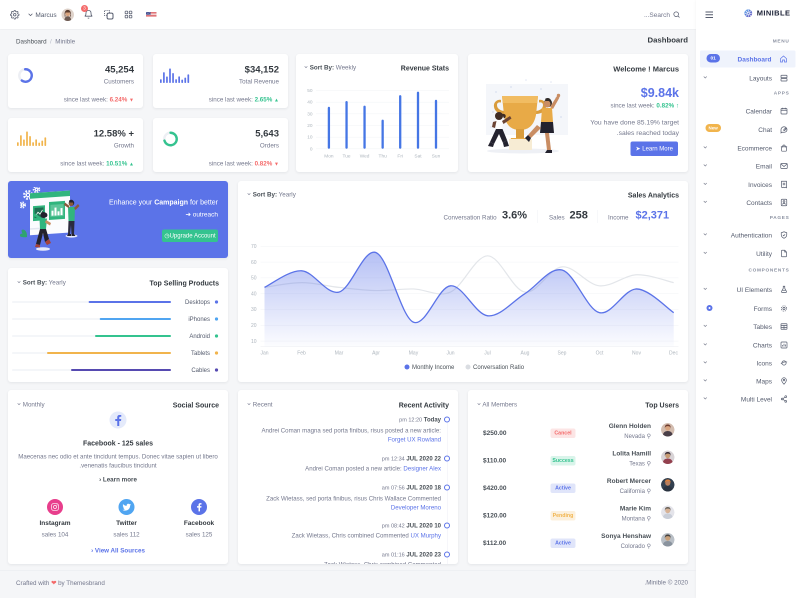 The width and height of the screenshot is (800, 598). I want to click on svg-text: Android, so click(199, 337).